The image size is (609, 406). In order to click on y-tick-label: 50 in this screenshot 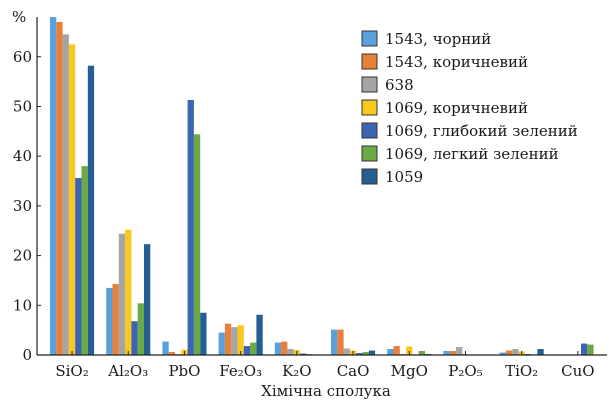, I will do `click(22, 106)`.